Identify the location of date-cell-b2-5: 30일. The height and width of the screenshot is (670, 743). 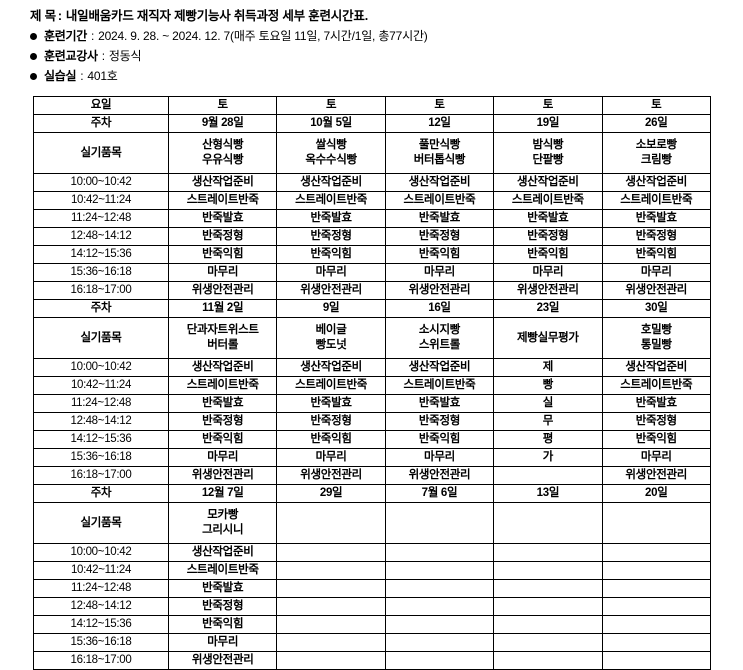
(656, 308).